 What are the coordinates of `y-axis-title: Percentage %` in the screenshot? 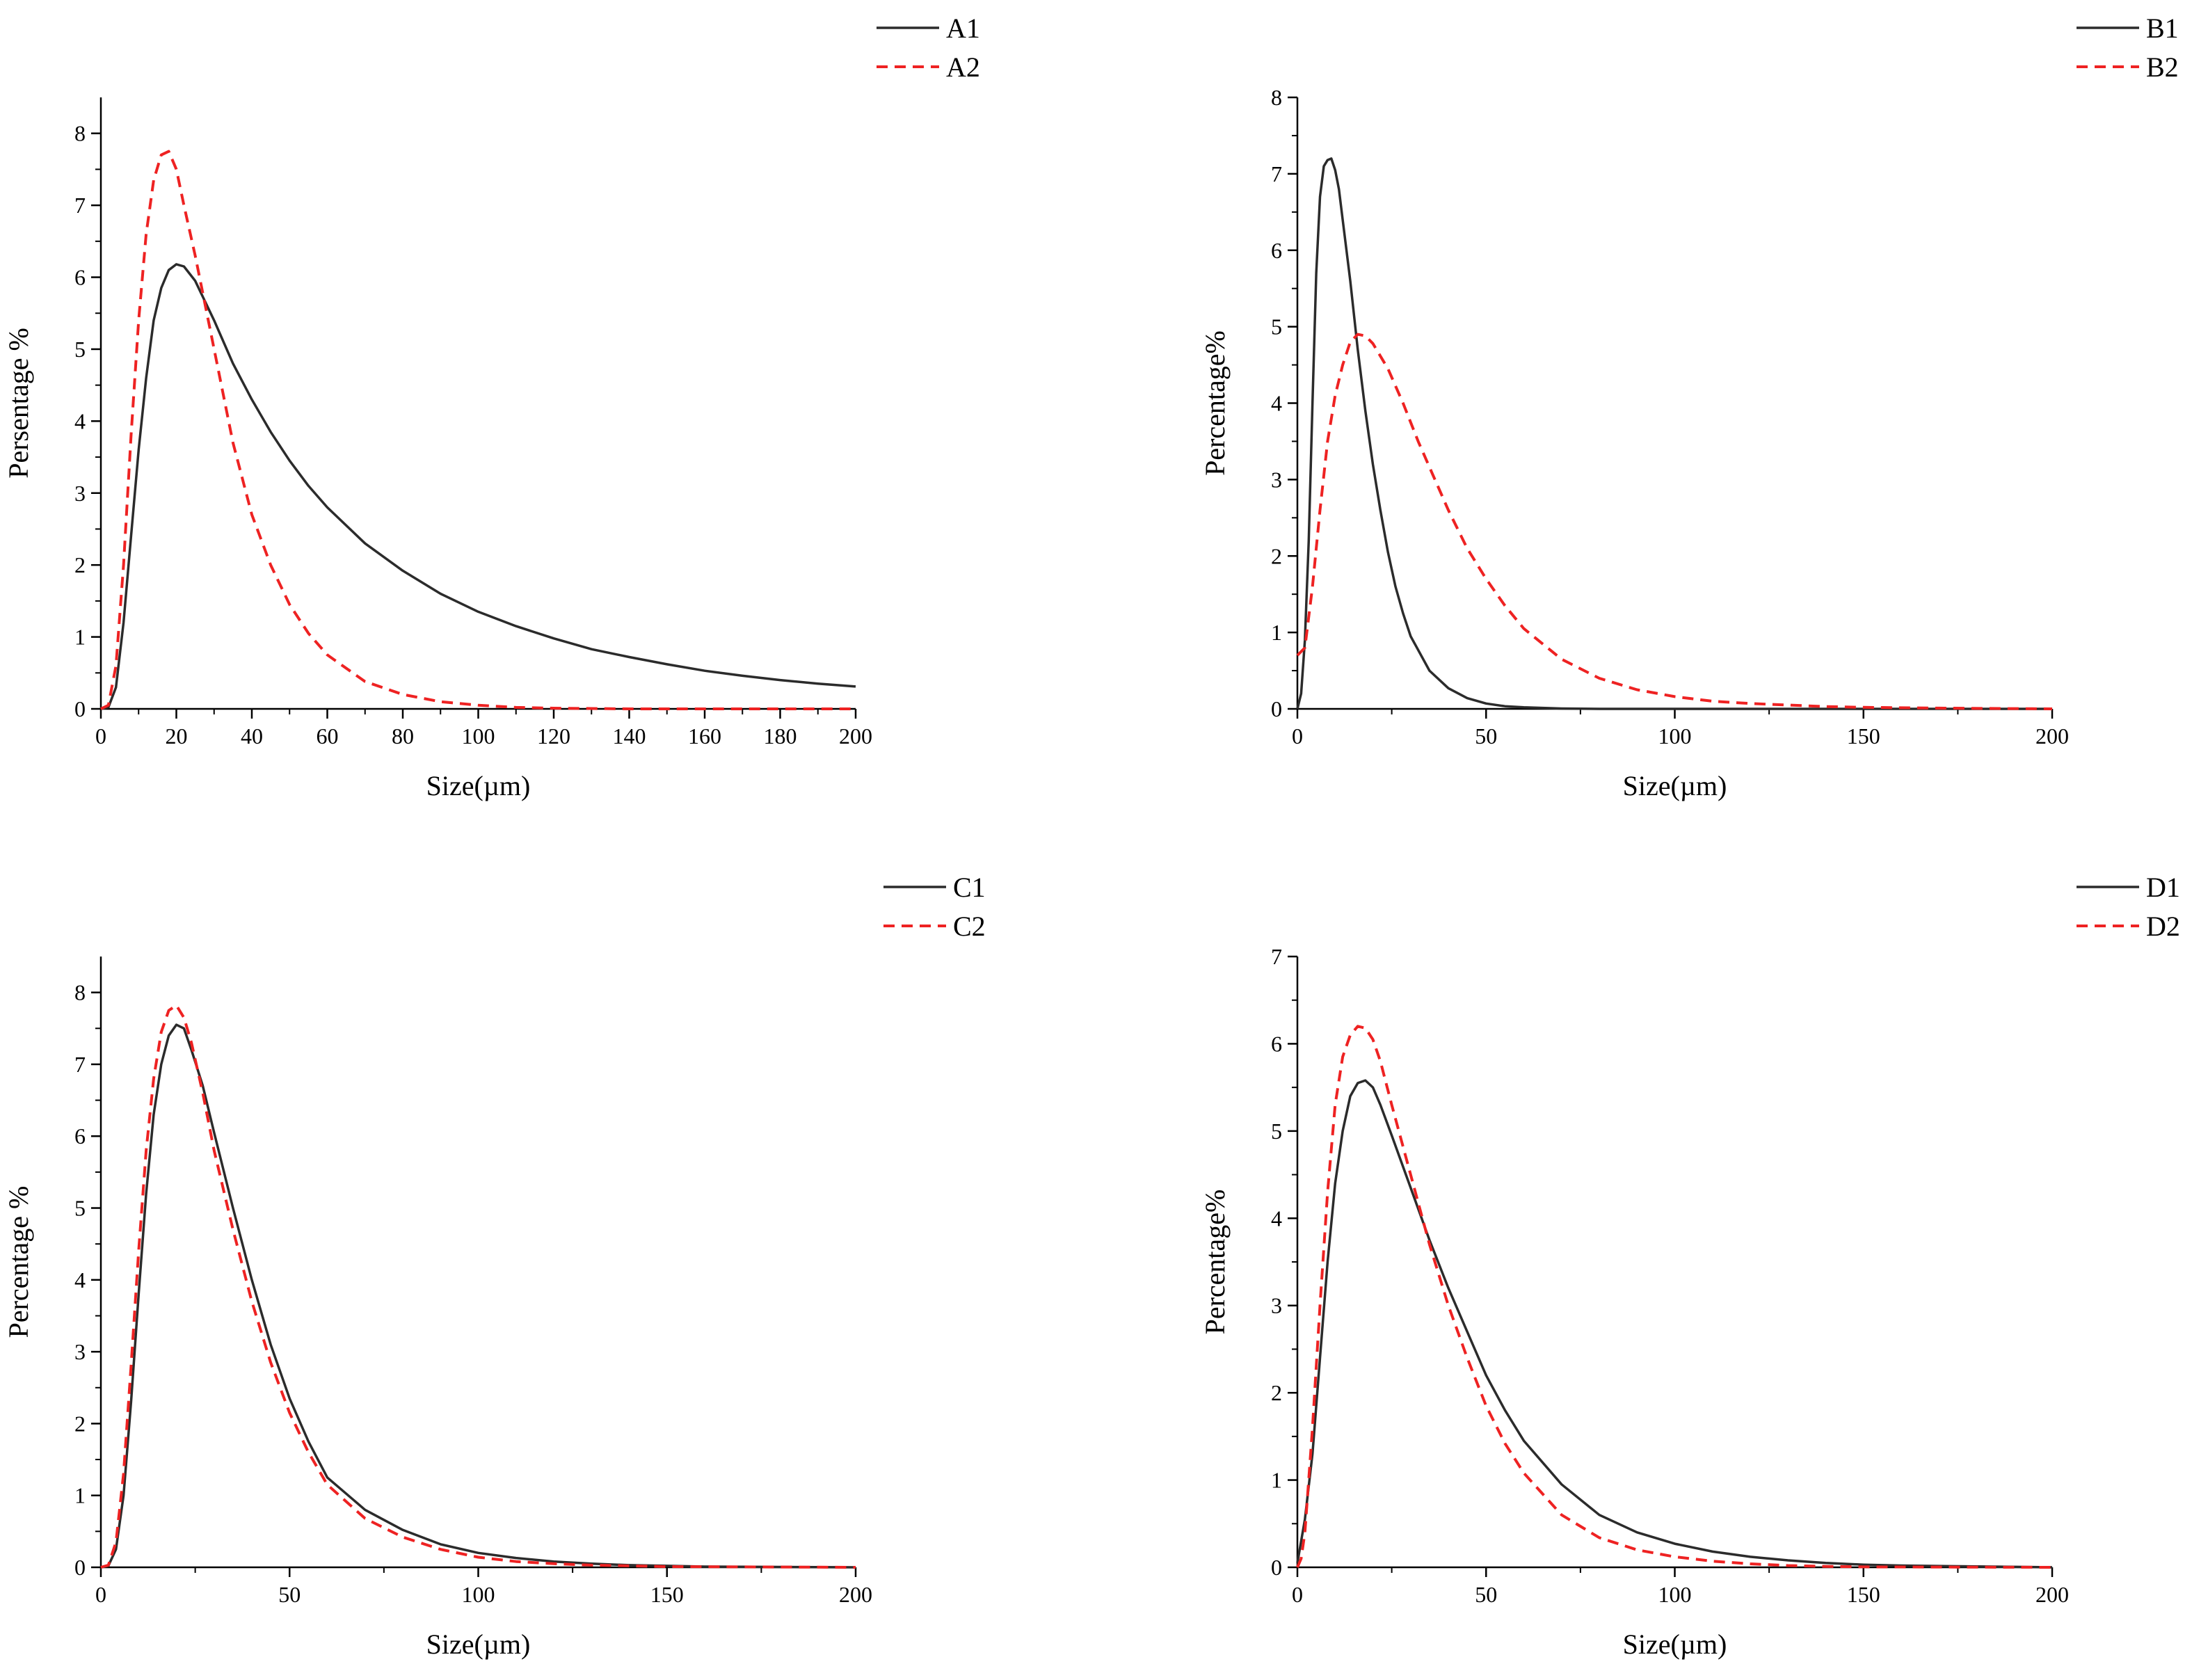 It's located at (18, 1262).